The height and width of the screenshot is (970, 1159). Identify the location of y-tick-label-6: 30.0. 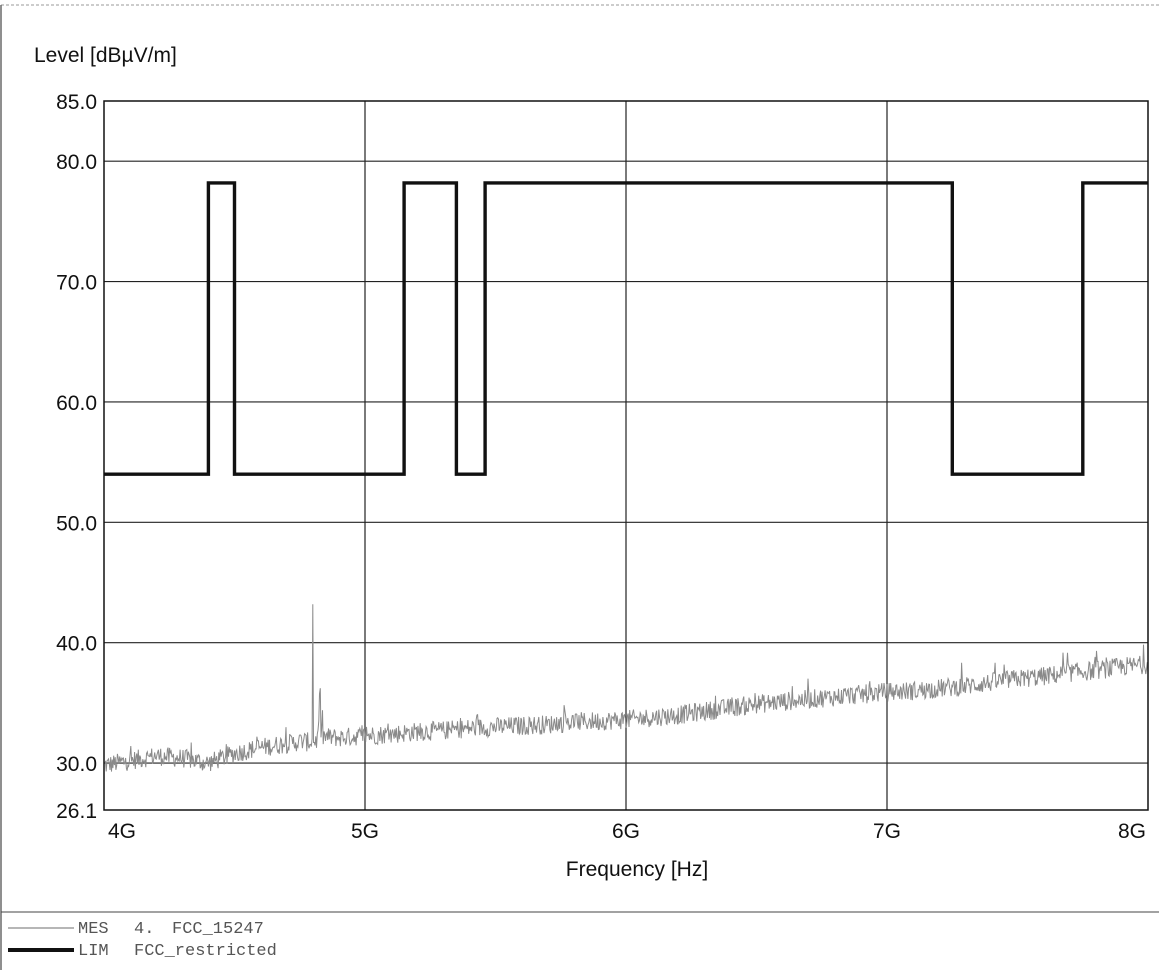
(76, 764).